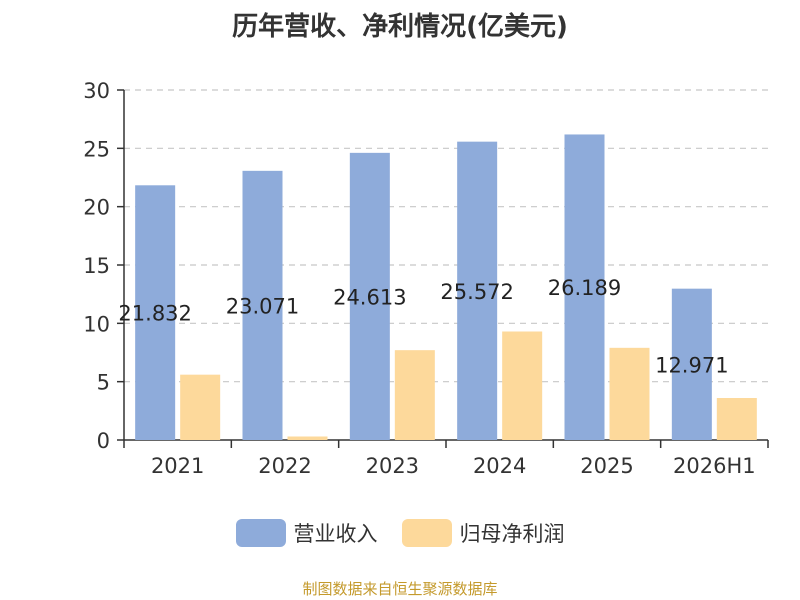 This screenshot has height=600, width=800. I want to click on x-tick-label: 2021, so click(177, 466).